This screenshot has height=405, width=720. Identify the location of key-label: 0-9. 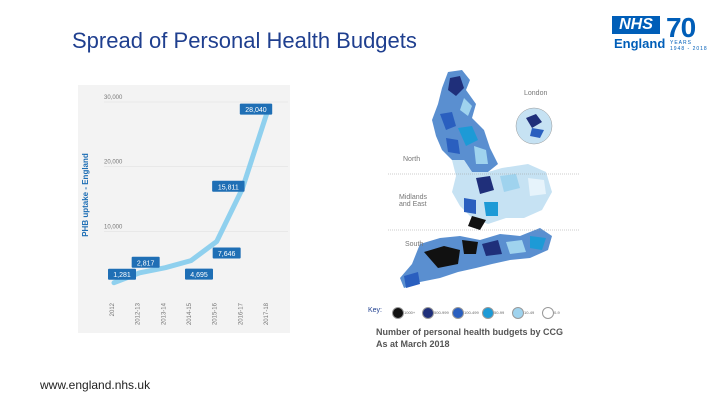
(557, 312).